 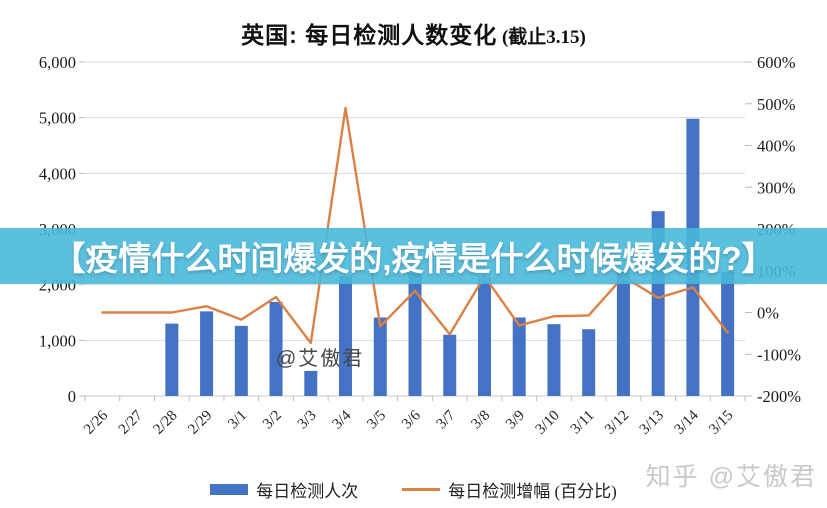 I want to click on x-axis-label: 3/14, so click(x=687, y=422).